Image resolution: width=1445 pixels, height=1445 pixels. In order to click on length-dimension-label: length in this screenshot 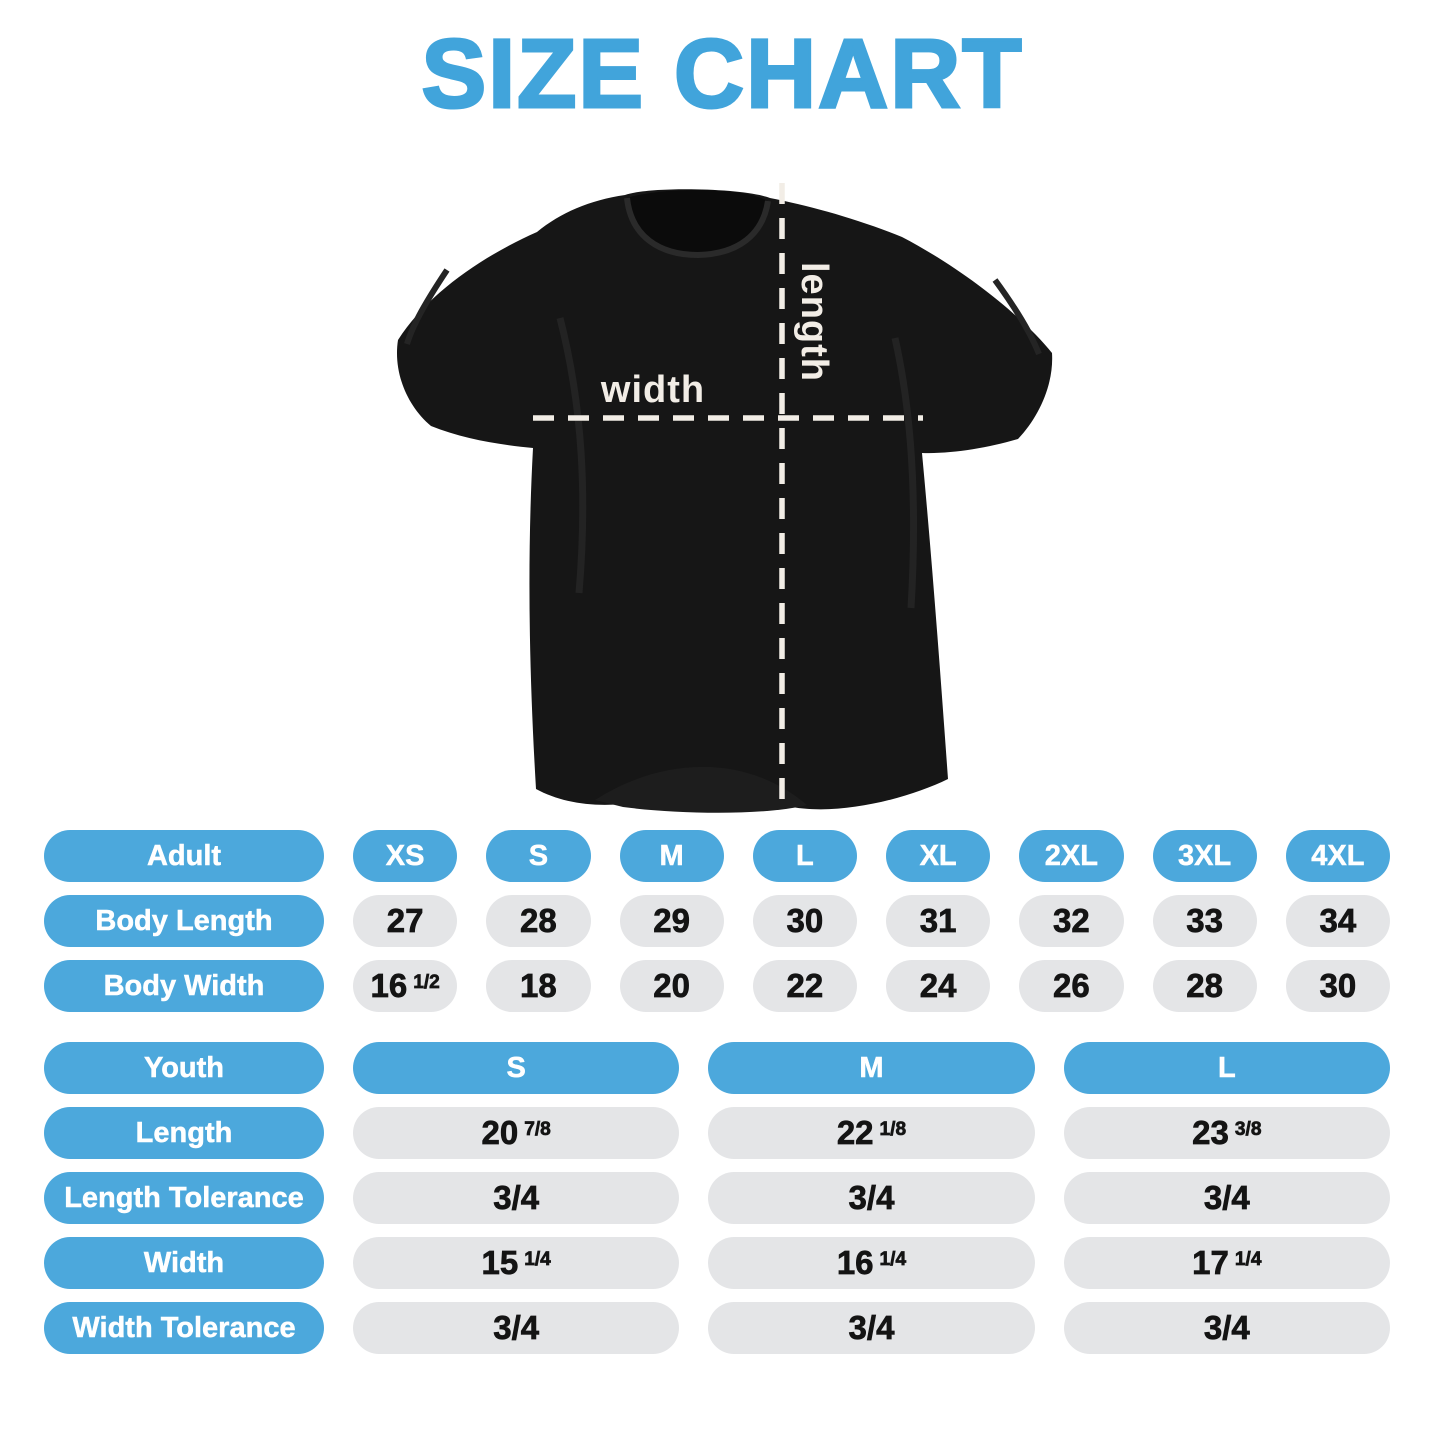, I will do `click(814, 322)`.